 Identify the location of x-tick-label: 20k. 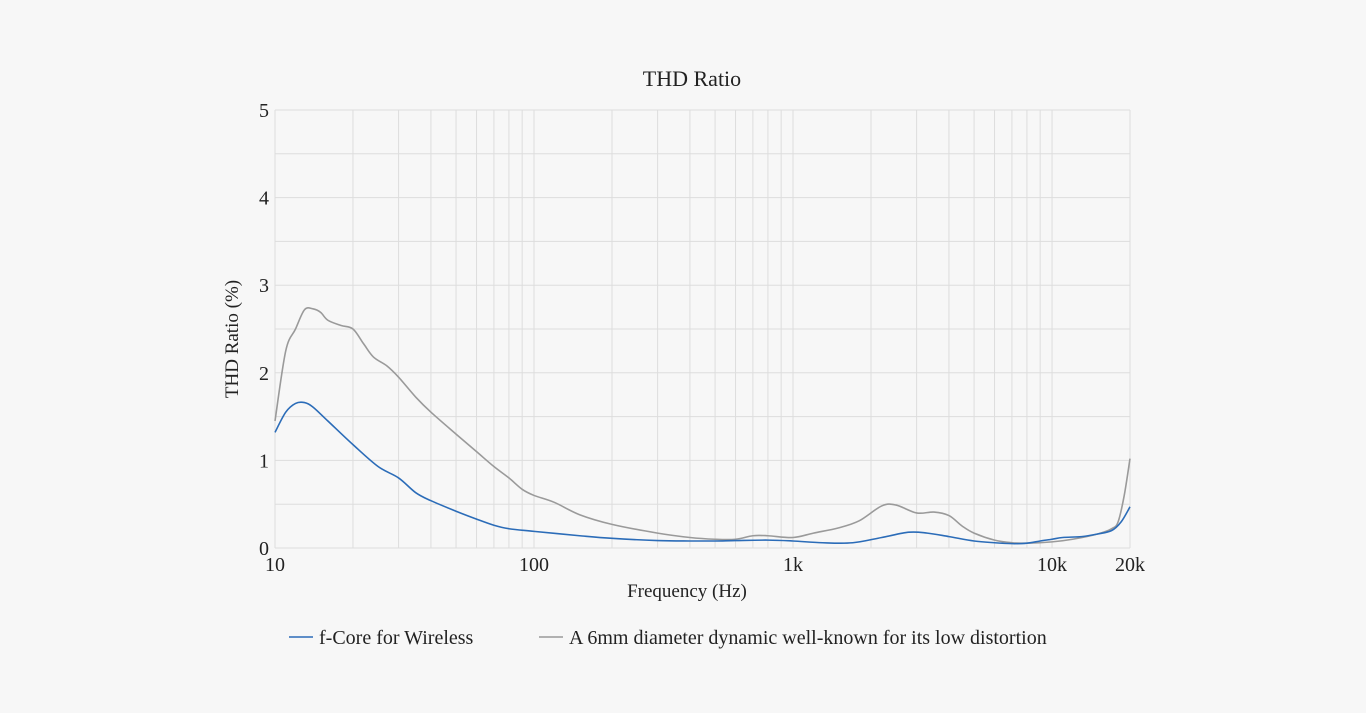
(1130, 565).